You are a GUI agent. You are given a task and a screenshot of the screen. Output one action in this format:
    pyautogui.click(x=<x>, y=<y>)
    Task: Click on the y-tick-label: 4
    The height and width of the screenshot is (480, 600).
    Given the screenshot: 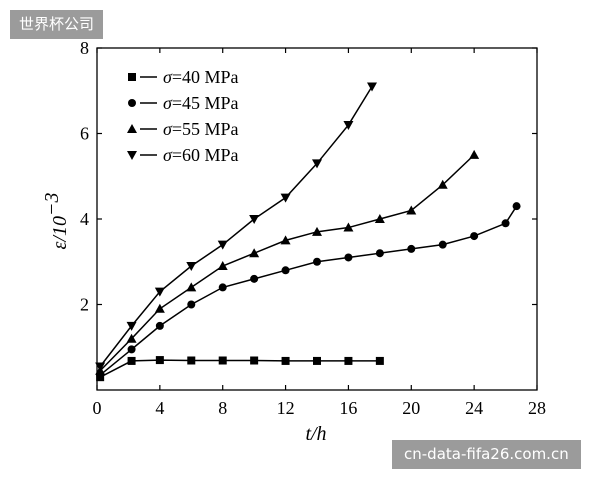 What is the action you would take?
    pyautogui.click(x=84, y=219)
    